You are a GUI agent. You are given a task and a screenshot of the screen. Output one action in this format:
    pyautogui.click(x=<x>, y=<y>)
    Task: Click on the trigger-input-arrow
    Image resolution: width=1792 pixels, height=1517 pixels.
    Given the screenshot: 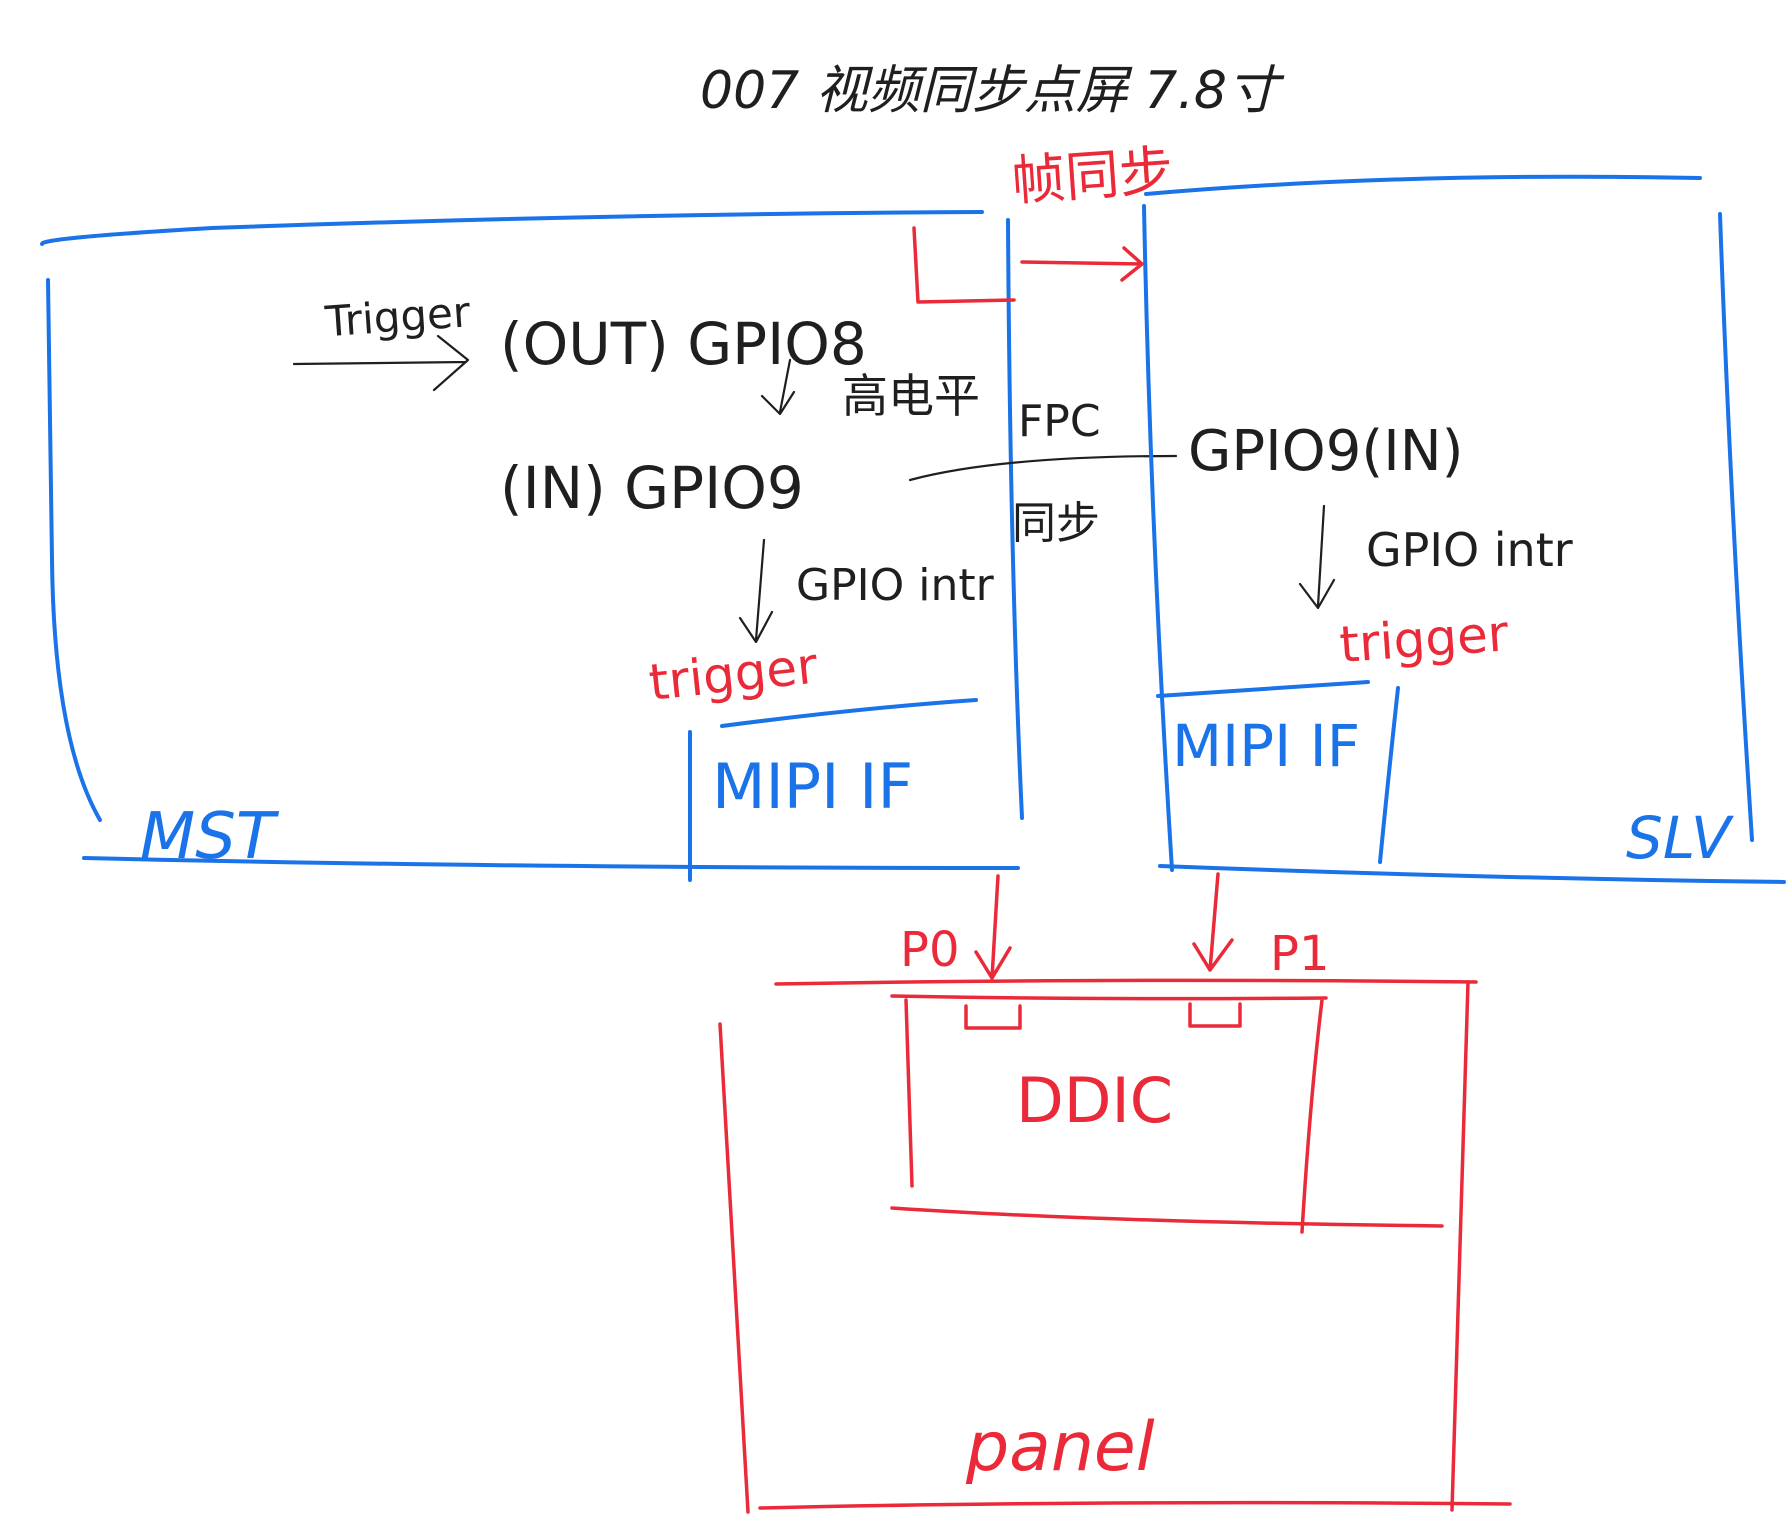 What is the action you would take?
    pyautogui.click(x=381, y=363)
    